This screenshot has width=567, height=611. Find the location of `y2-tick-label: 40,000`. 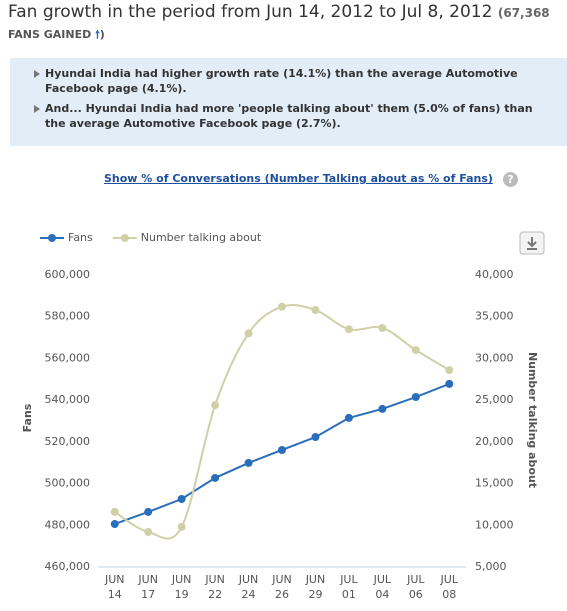

y2-tick-label: 40,000 is located at coordinates (494, 274).